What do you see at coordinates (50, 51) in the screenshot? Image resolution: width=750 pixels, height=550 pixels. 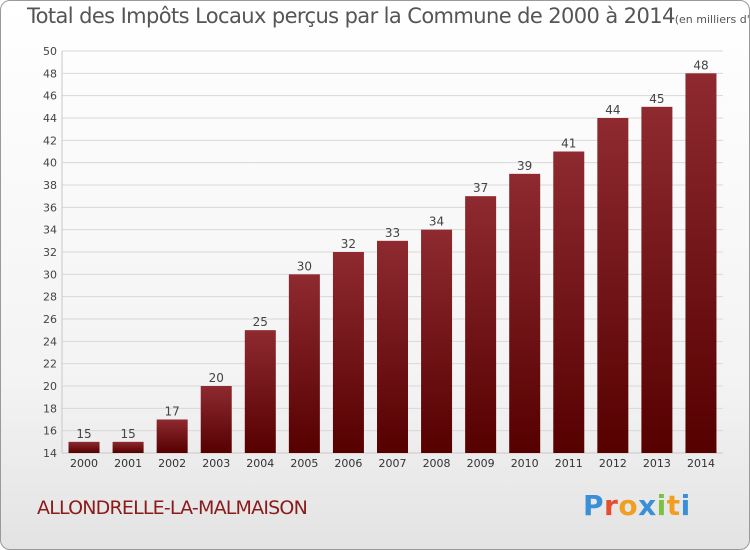 I see `y-tick-label: 50` at bounding box center [50, 51].